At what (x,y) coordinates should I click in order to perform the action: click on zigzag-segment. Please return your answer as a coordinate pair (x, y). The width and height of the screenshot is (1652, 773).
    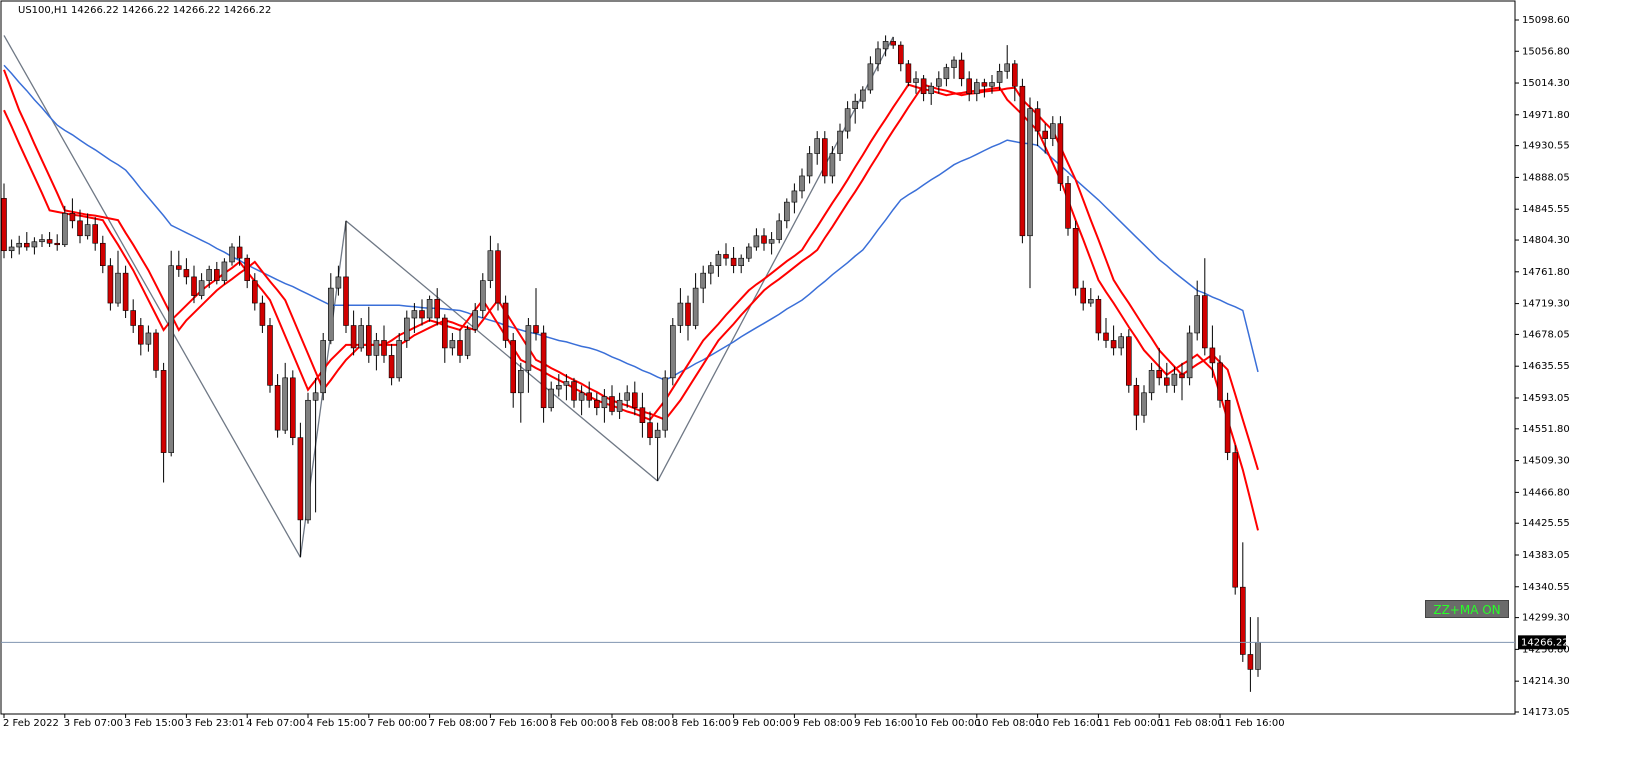
    Looking at the image, I should click on (775, 259).